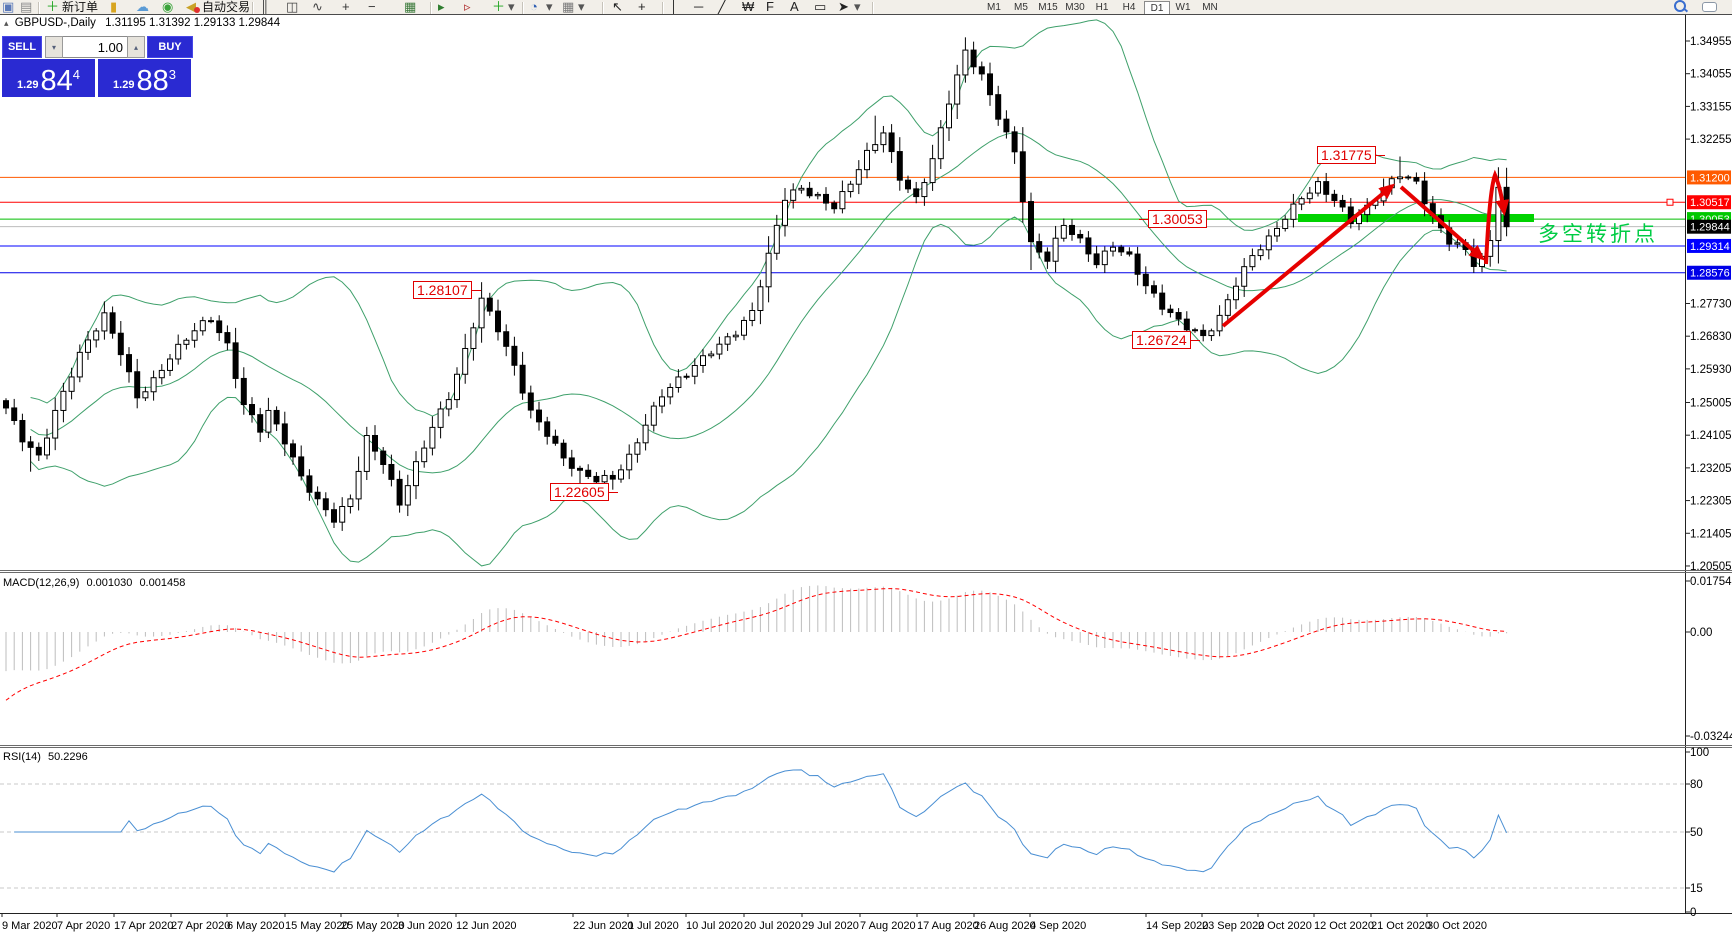  I want to click on sell-price-big: 84, so click(56, 81).